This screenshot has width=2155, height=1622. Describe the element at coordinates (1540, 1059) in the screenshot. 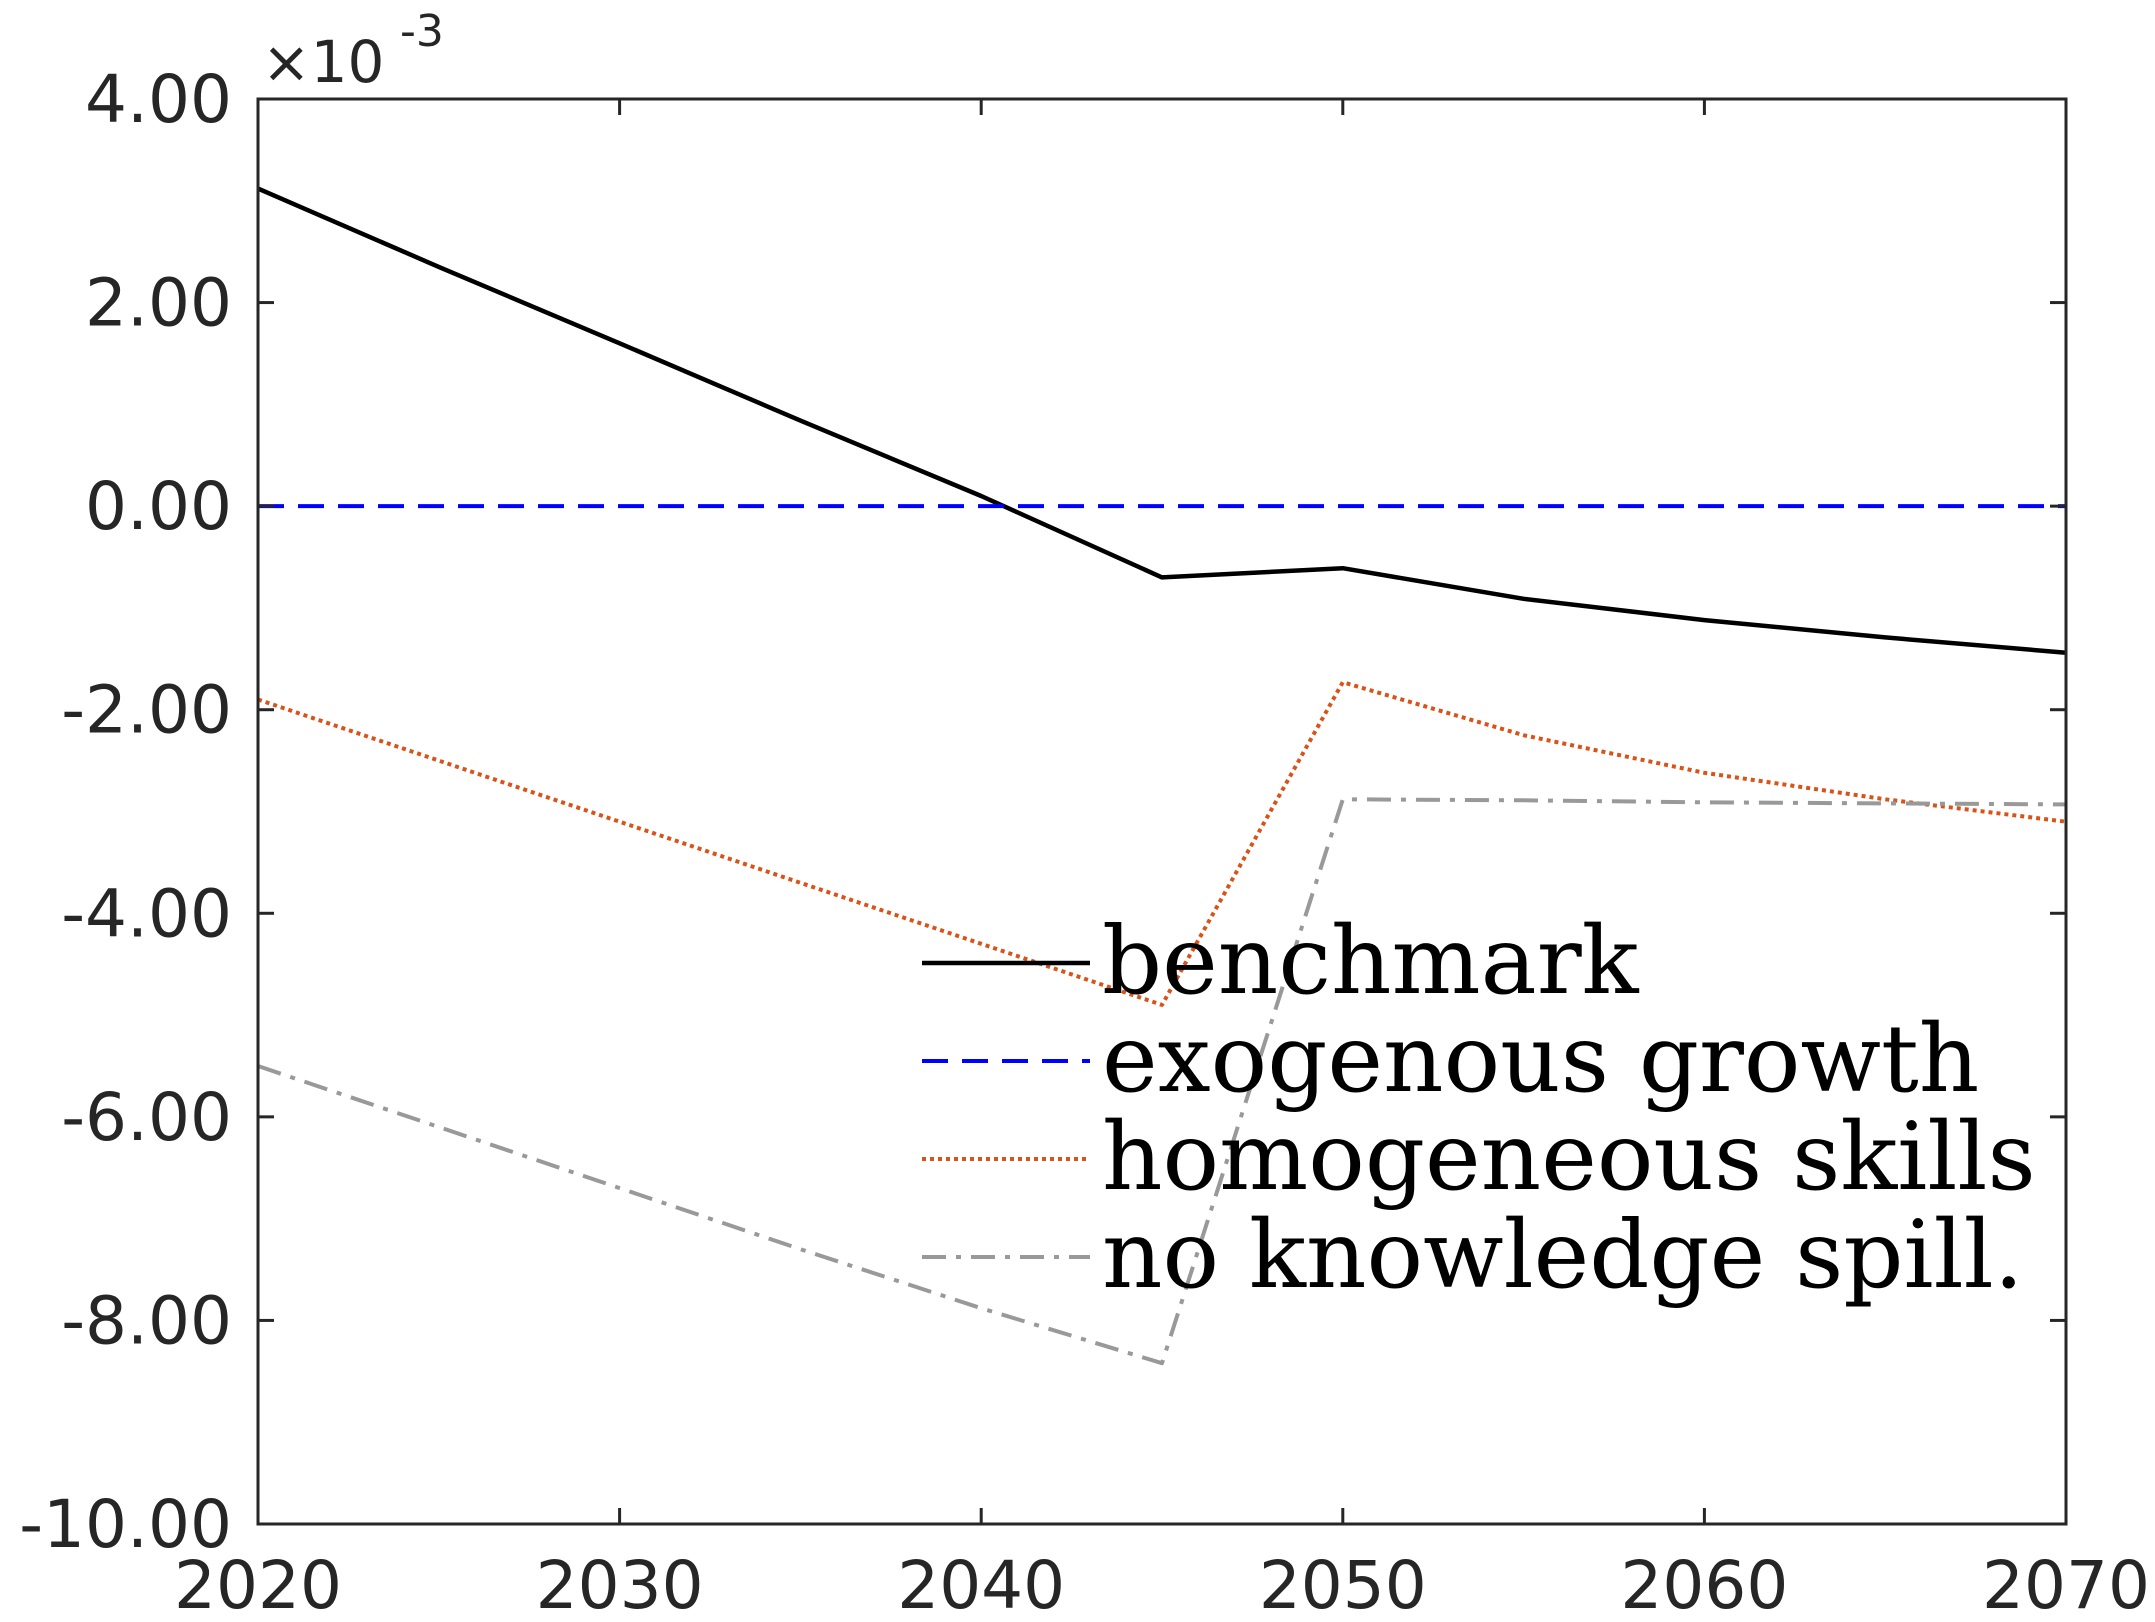

I see `legend-label: exogenous growth` at that location.